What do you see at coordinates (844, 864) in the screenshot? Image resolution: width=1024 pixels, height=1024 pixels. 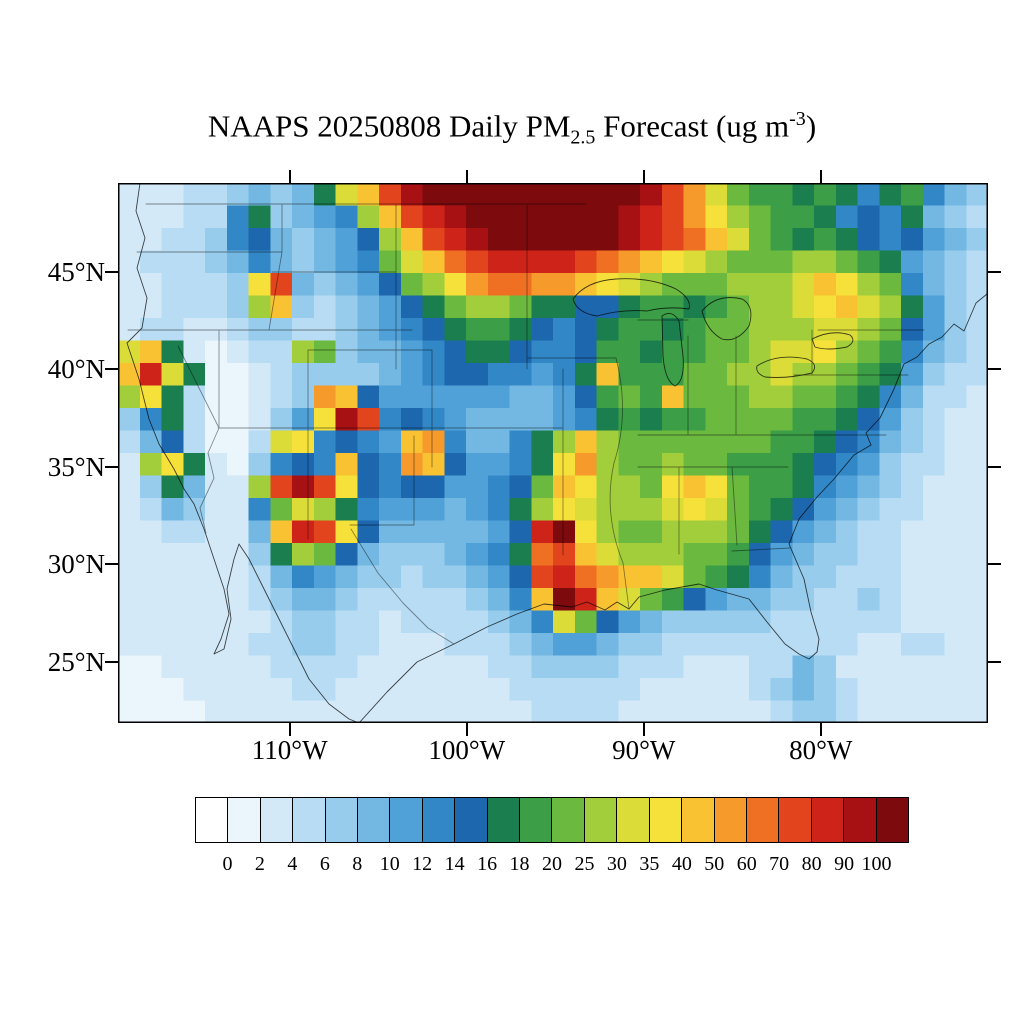 I see `colorbar-tick-label: 90` at bounding box center [844, 864].